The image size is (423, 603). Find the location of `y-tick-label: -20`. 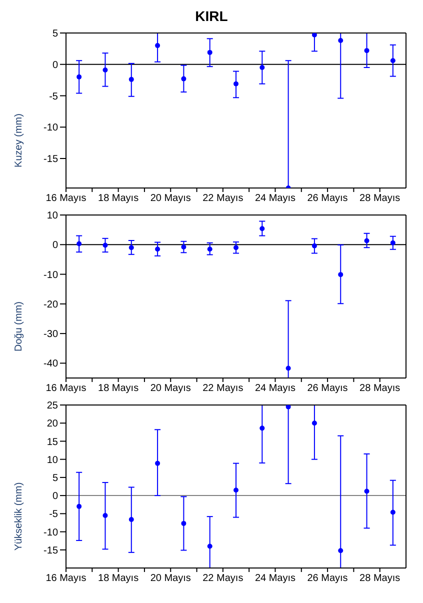

y-tick-label: -20 is located at coordinates (51, 304).